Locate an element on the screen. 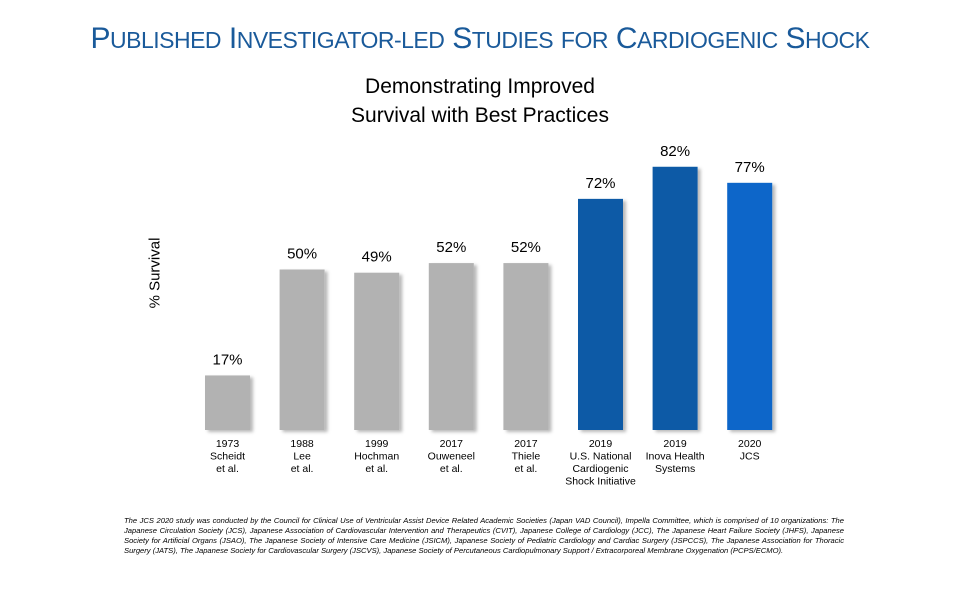 This screenshot has width=960, height=600. data-label: 77% is located at coordinates (750, 167).